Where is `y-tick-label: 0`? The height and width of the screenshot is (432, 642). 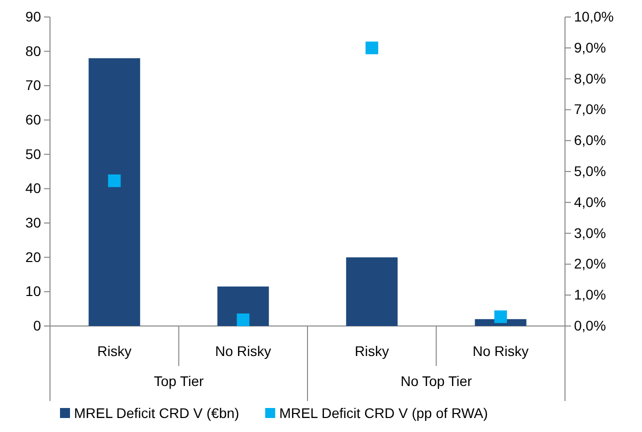 y-tick-label: 0 is located at coordinates (37, 325).